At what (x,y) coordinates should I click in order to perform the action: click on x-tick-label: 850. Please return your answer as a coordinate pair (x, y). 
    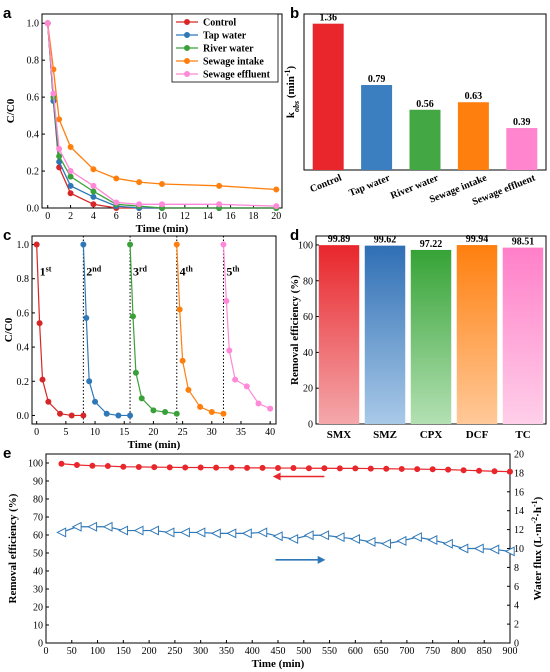
    Looking at the image, I should click on (484, 651).